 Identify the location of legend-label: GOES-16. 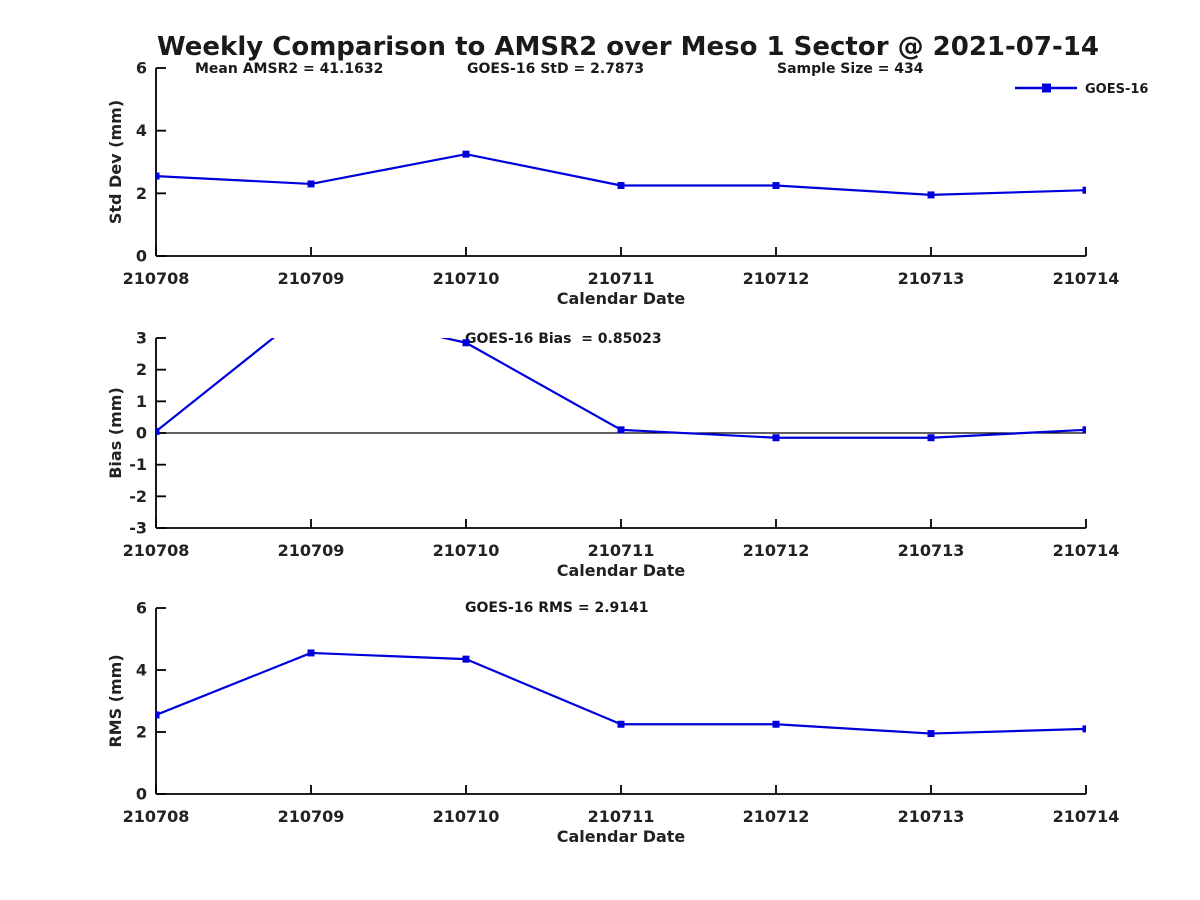
(1116, 89).